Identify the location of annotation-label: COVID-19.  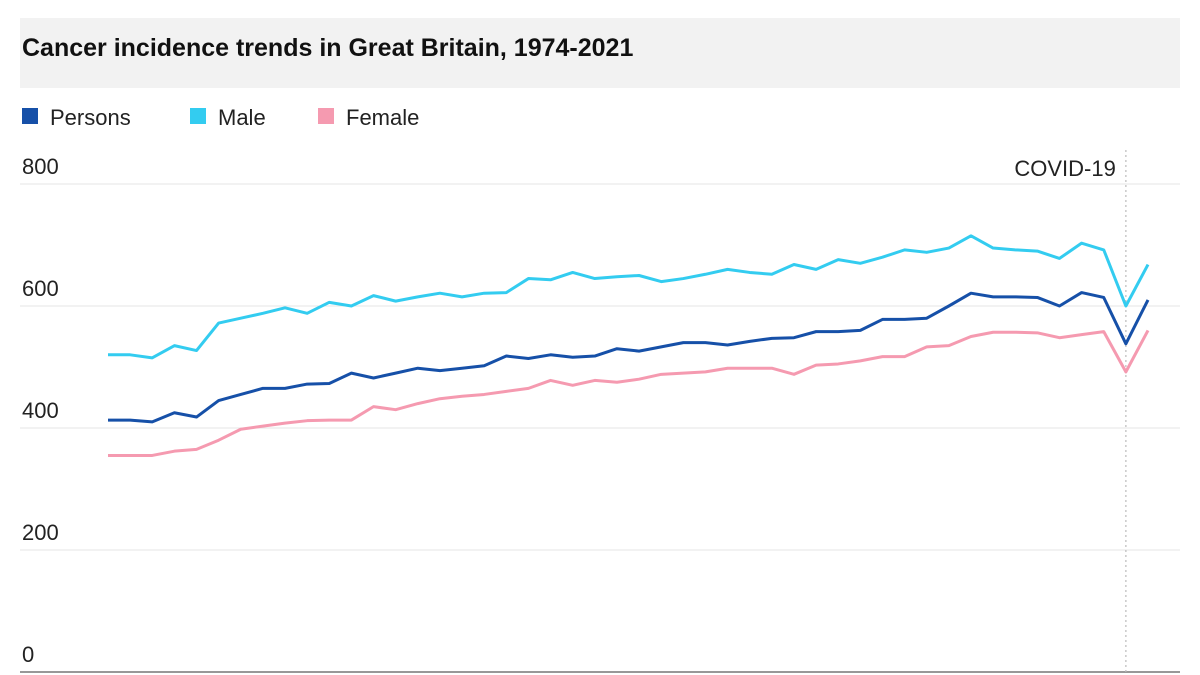
(1064, 168).